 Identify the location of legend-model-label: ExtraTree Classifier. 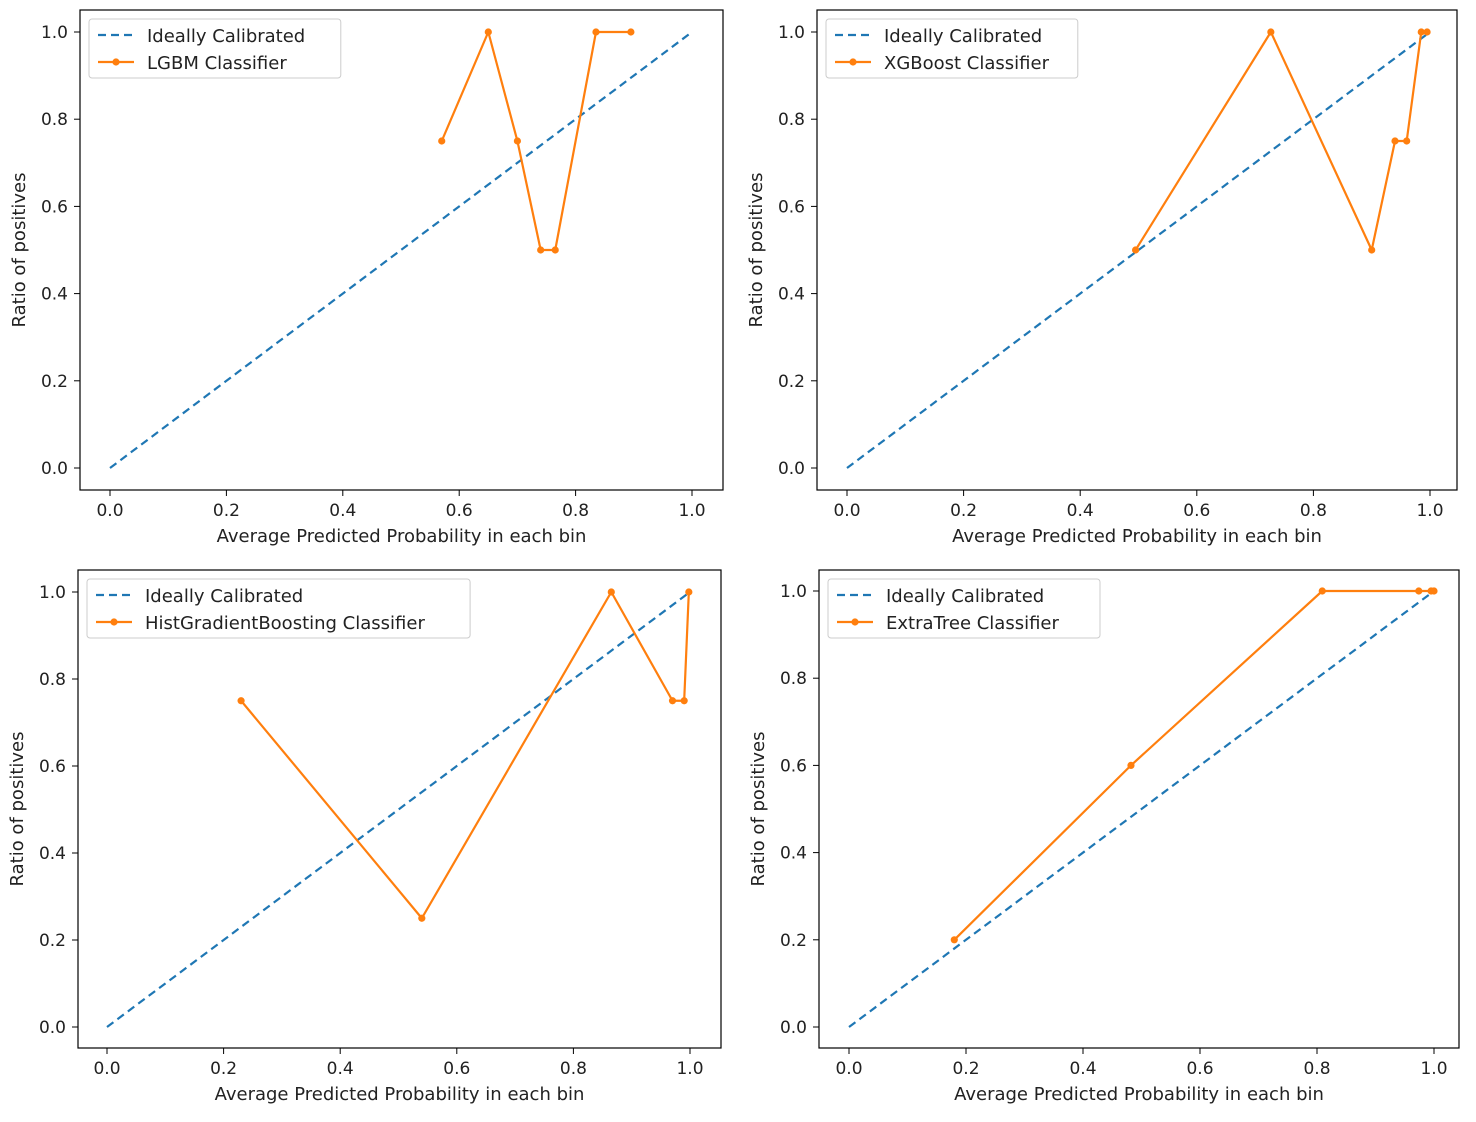
(973, 623).